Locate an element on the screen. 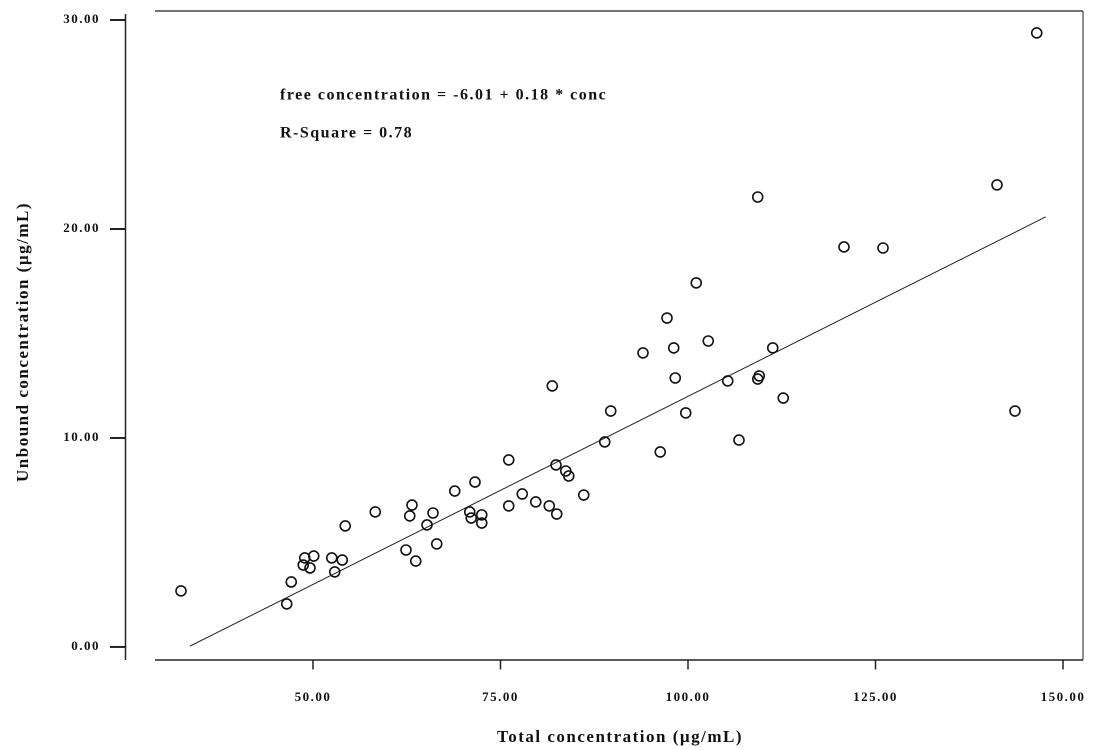 Image resolution: width=1096 pixels, height=750 pixels. equation: free concentration = -6.01 + 0.18 * conc is located at coordinates (443, 95).